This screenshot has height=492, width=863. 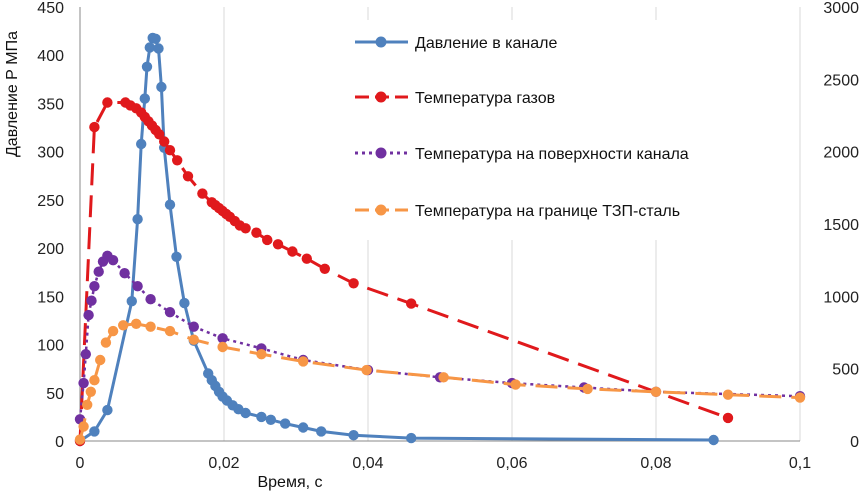 What do you see at coordinates (367, 463) in the screenshot?
I see `x-tick-label: 0,04` at bounding box center [367, 463].